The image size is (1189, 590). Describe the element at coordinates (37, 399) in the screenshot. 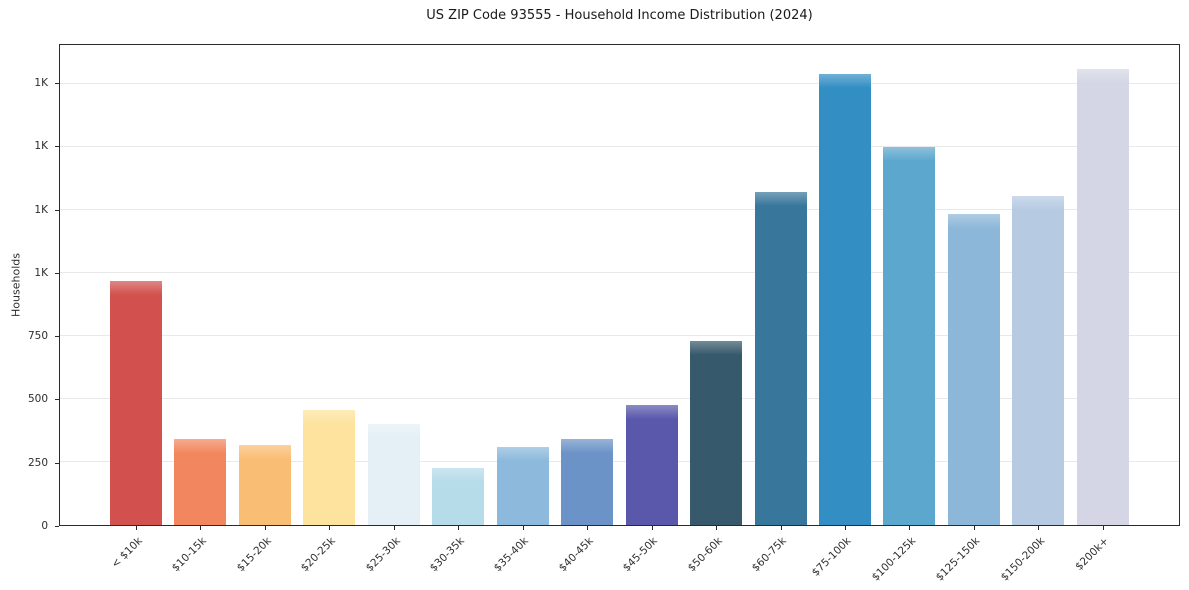

I see `y-tick-label: 500` at that location.